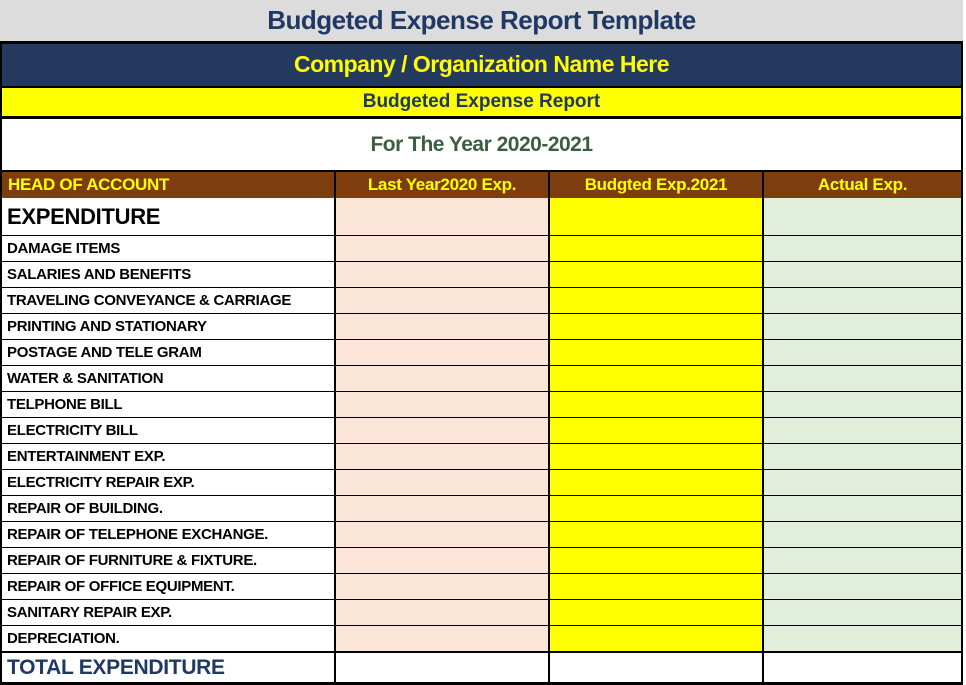 This screenshot has width=966, height=685. I want to click on table-row: SANITARY REPAIR EXP., so click(481, 613).